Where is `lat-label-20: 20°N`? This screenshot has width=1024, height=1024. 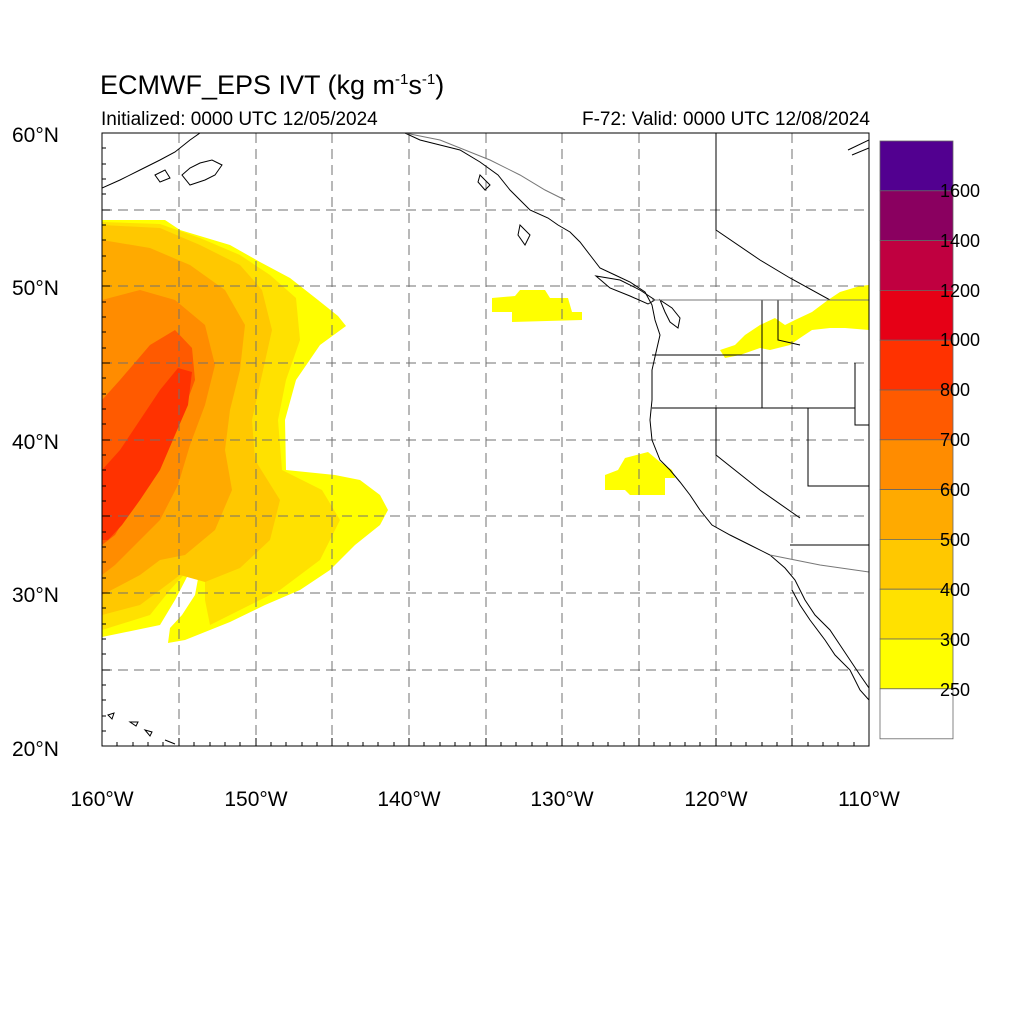
lat-label-20: 20°N is located at coordinates (35, 749).